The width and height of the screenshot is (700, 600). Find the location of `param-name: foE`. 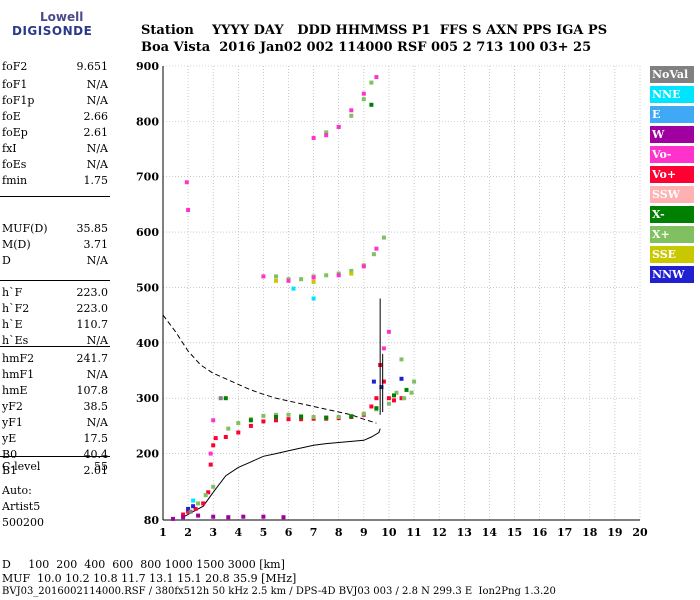

param-name: foE is located at coordinates (11, 116).